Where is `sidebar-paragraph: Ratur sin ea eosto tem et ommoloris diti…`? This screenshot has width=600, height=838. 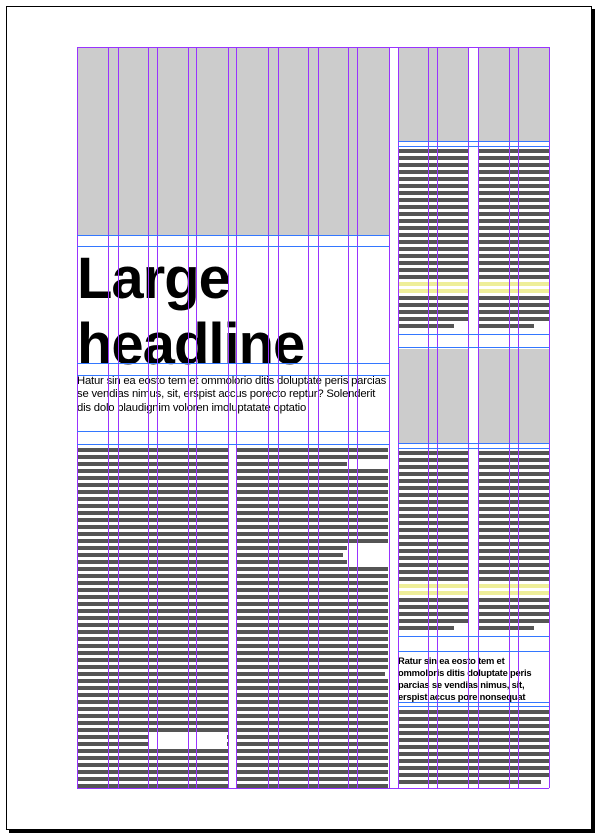 sidebar-paragraph: Ratur sin ea eosto tem et ommoloris diti… is located at coordinates (465, 678).